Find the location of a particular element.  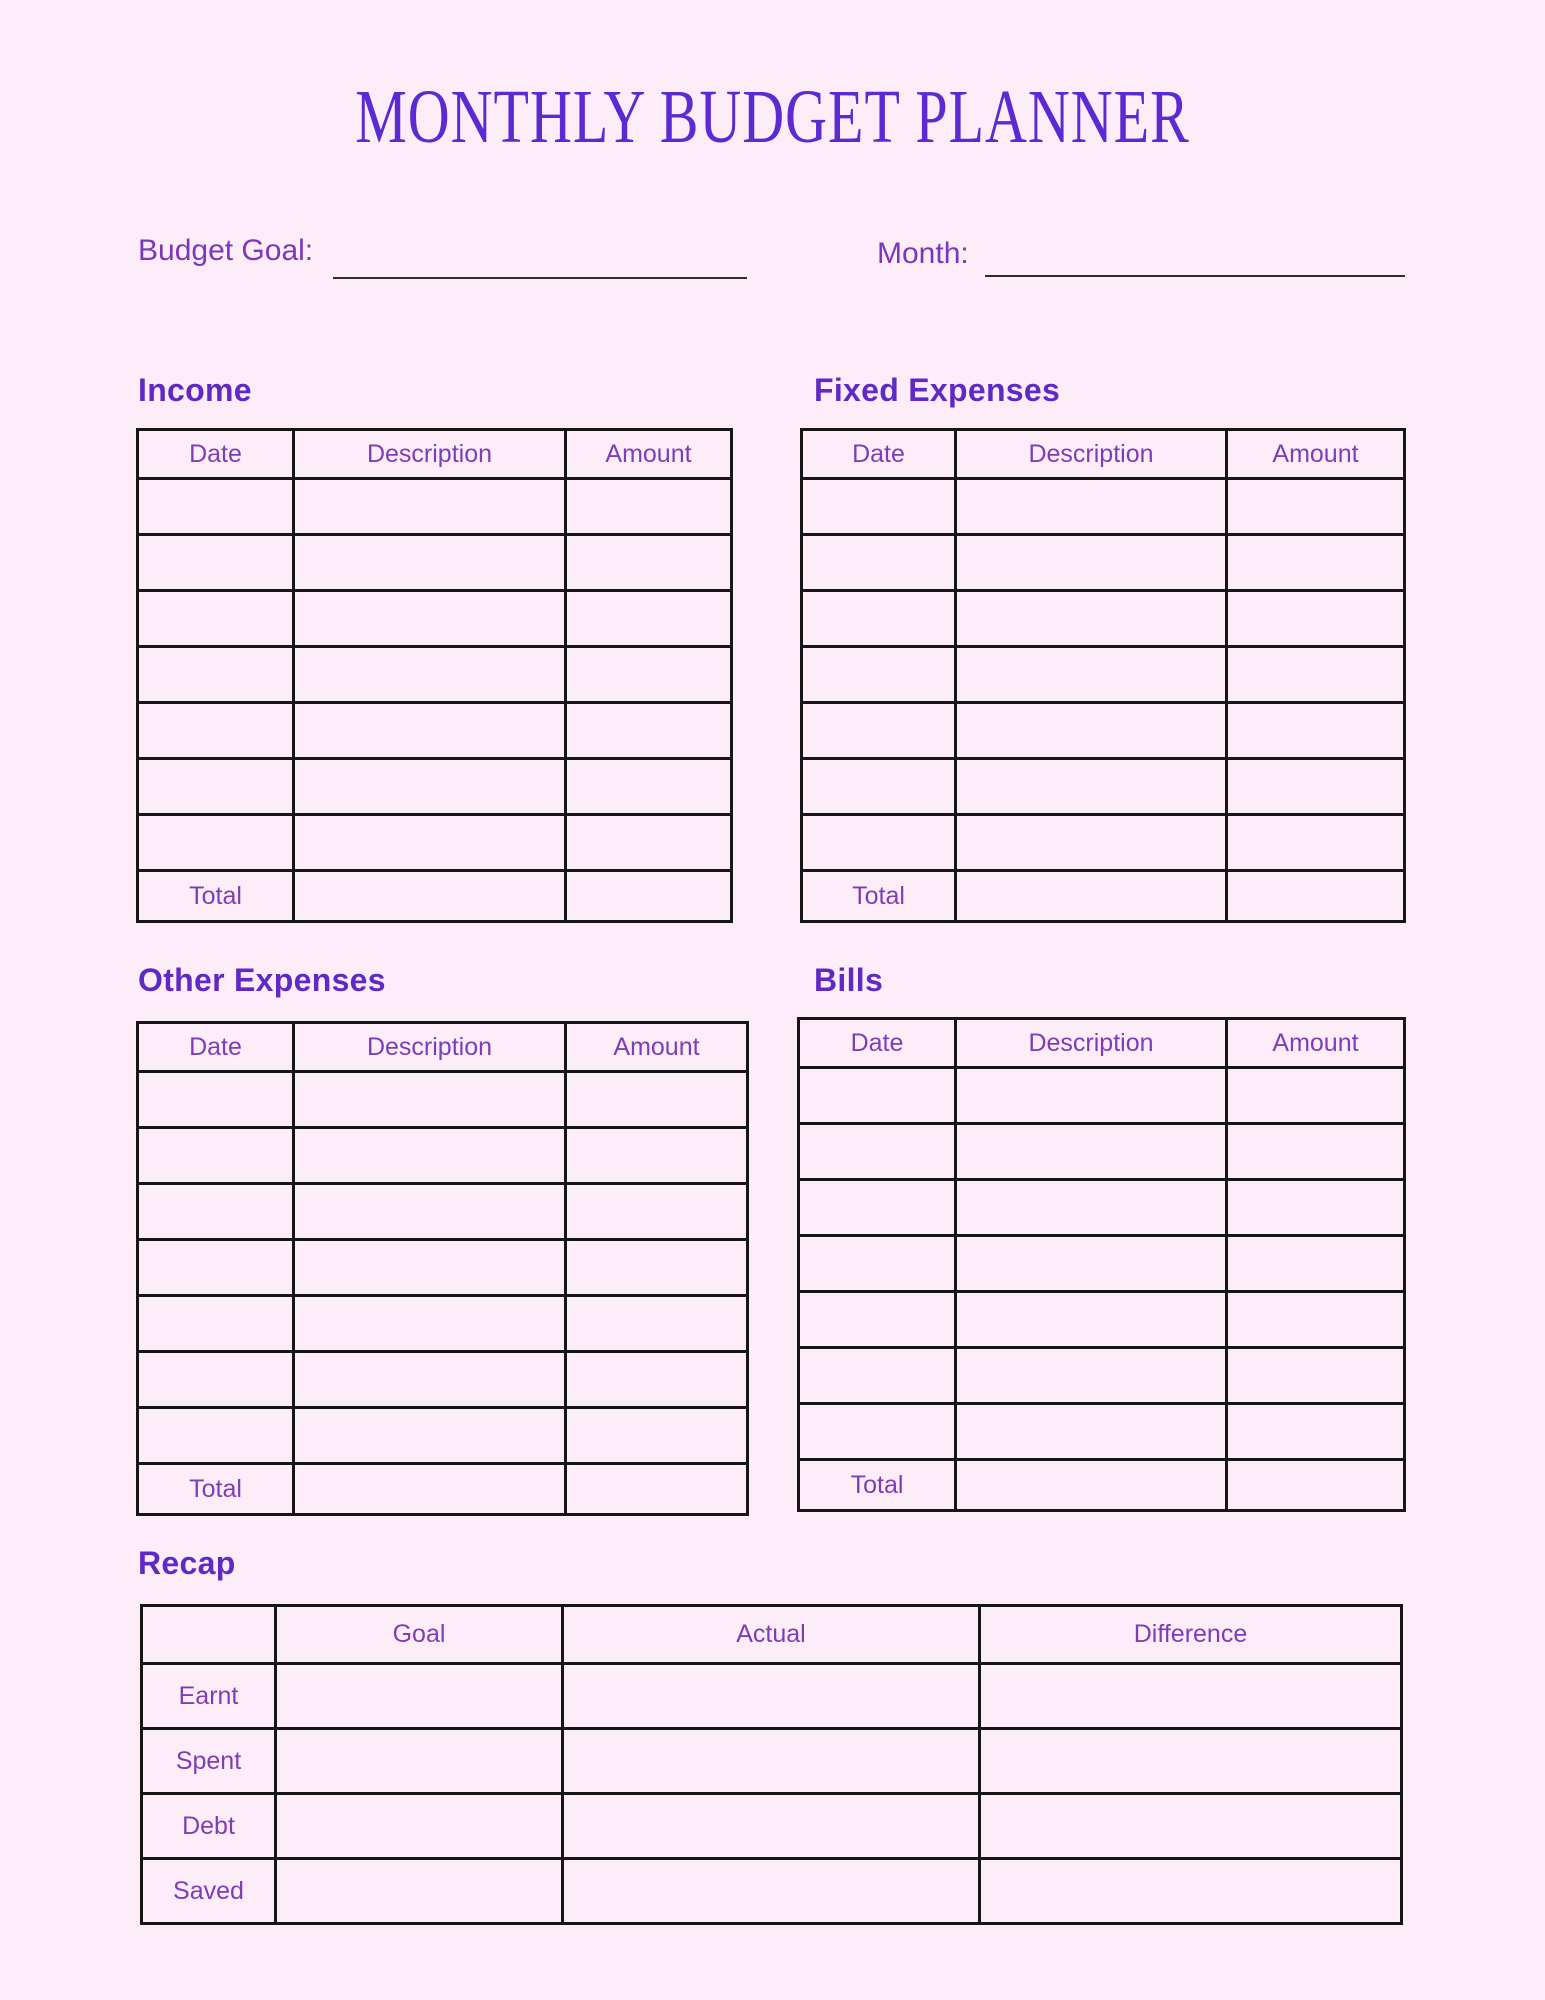

recap-row-saved: Saved is located at coordinates (771, 1891).